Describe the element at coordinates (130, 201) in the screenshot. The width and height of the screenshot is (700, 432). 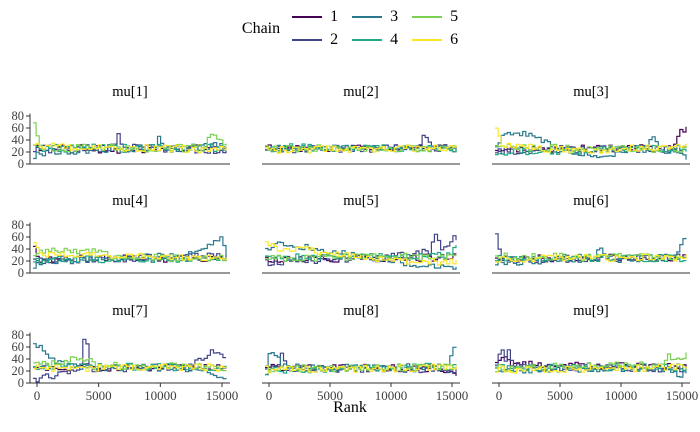
I see `panel-title: mu[4]` at that location.